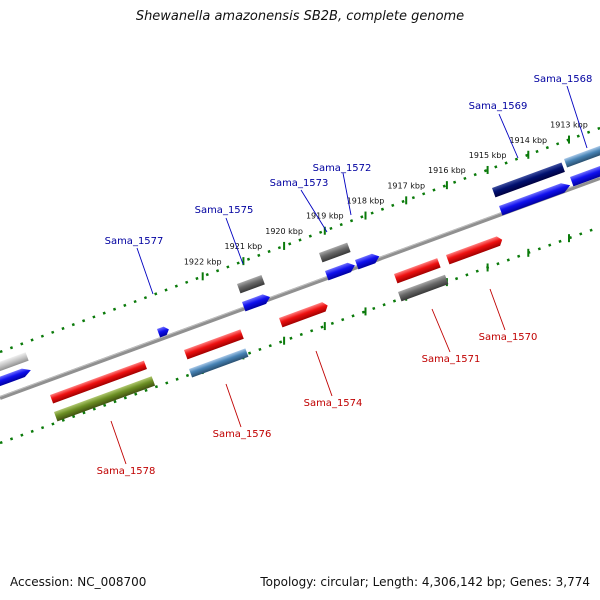 The image size is (600, 600). Describe the element at coordinates (333, 403) in the screenshot. I see `gene-label-sama-1574: Sama_1574` at that location.